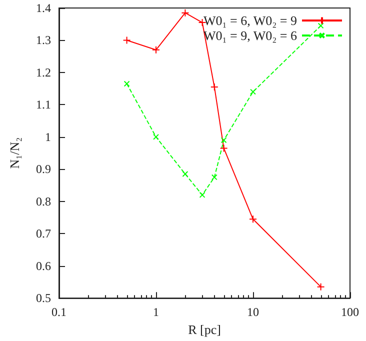 The image size is (366, 341). Describe the element at coordinates (43, 72) in the screenshot. I see `y-tick-label: 1.2` at that location.